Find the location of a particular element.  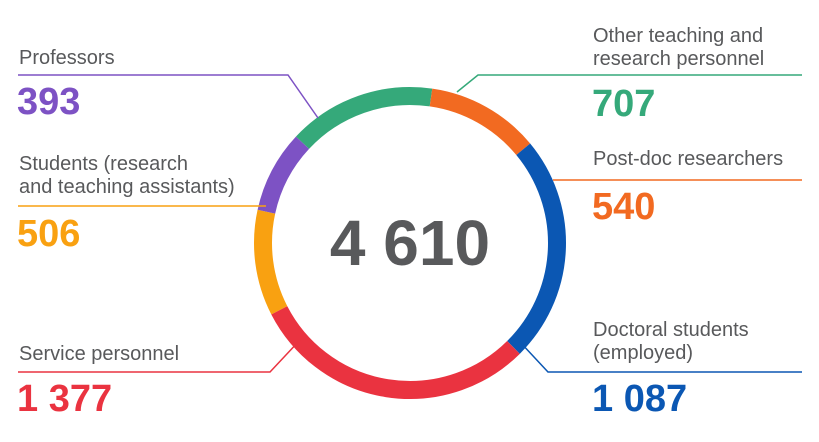

label-postdoc: Post-doc researchers is located at coordinates (688, 159).